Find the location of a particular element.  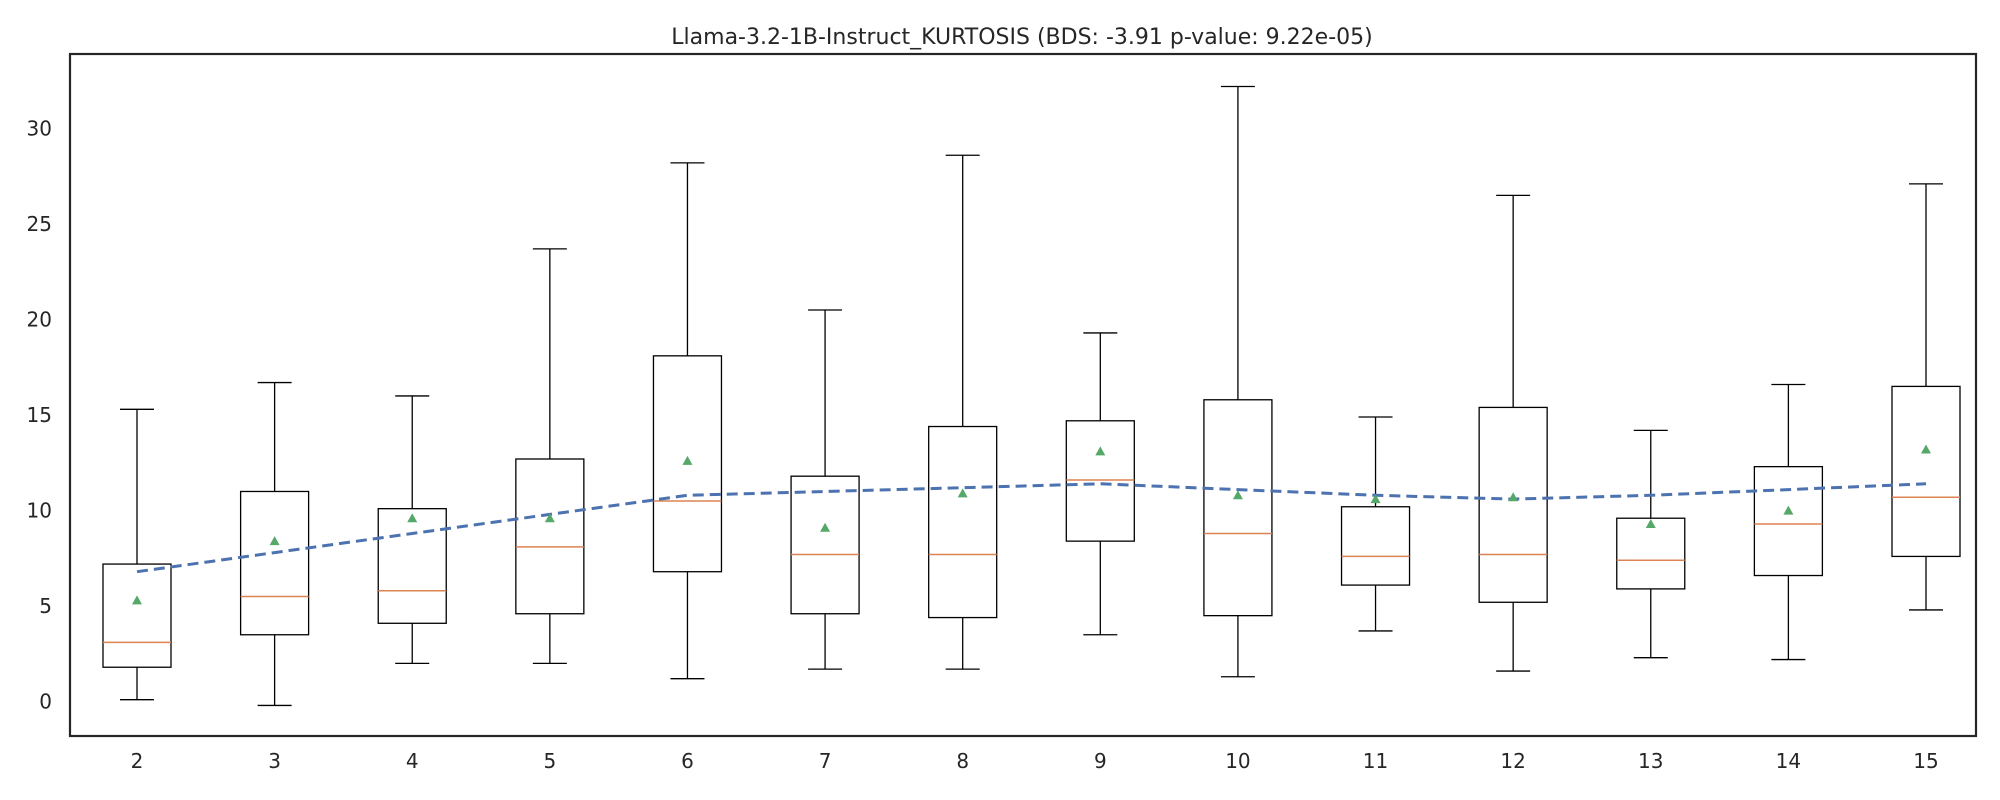

x-tick-label: 11 is located at coordinates (1375, 761).